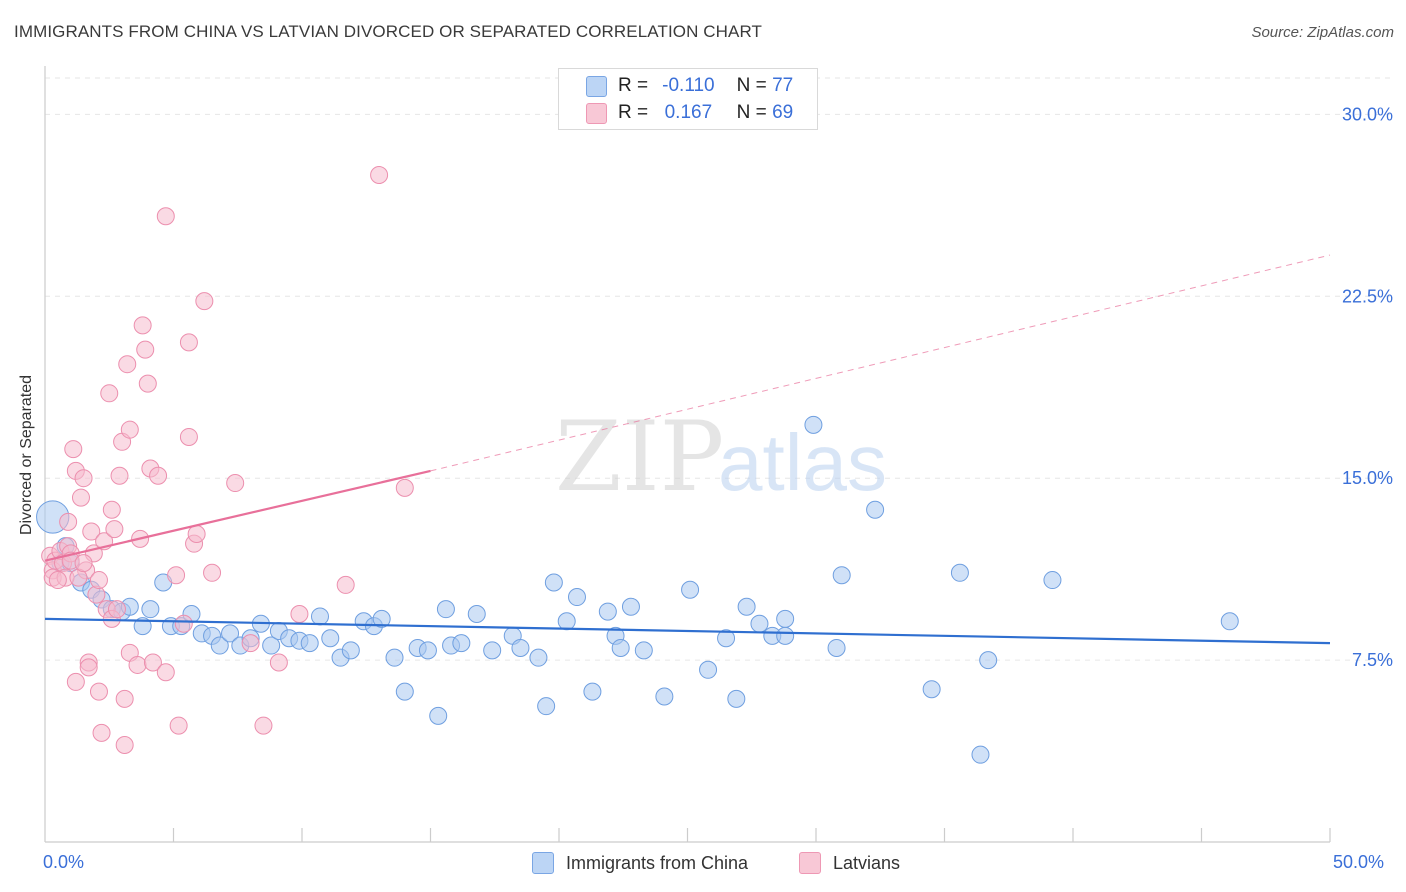 This screenshot has width=1406, height=892. What do you see at coordinates (867, 862) in the screenshot?
I see `legend-label-latvians: Latvians` at bounding box center [867, 862].